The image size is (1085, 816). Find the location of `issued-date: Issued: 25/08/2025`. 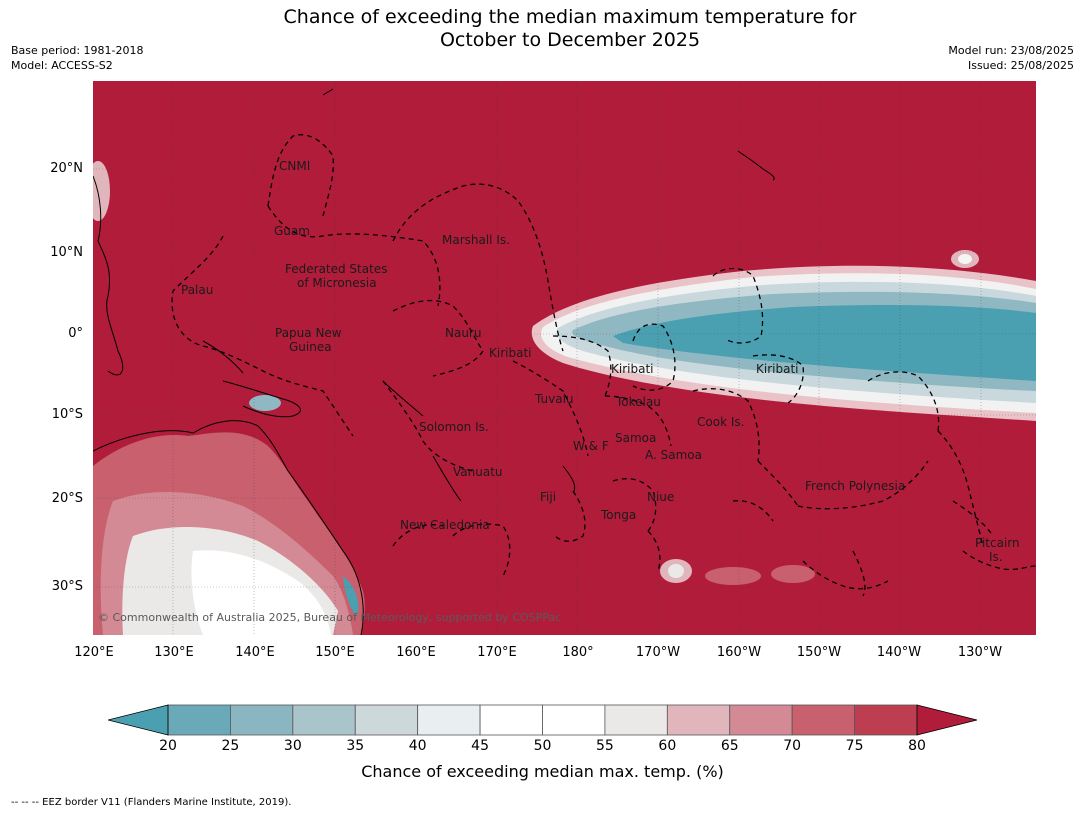

issued-date: Issued: 25/08/2025 is located at coordinates (1020, 65).